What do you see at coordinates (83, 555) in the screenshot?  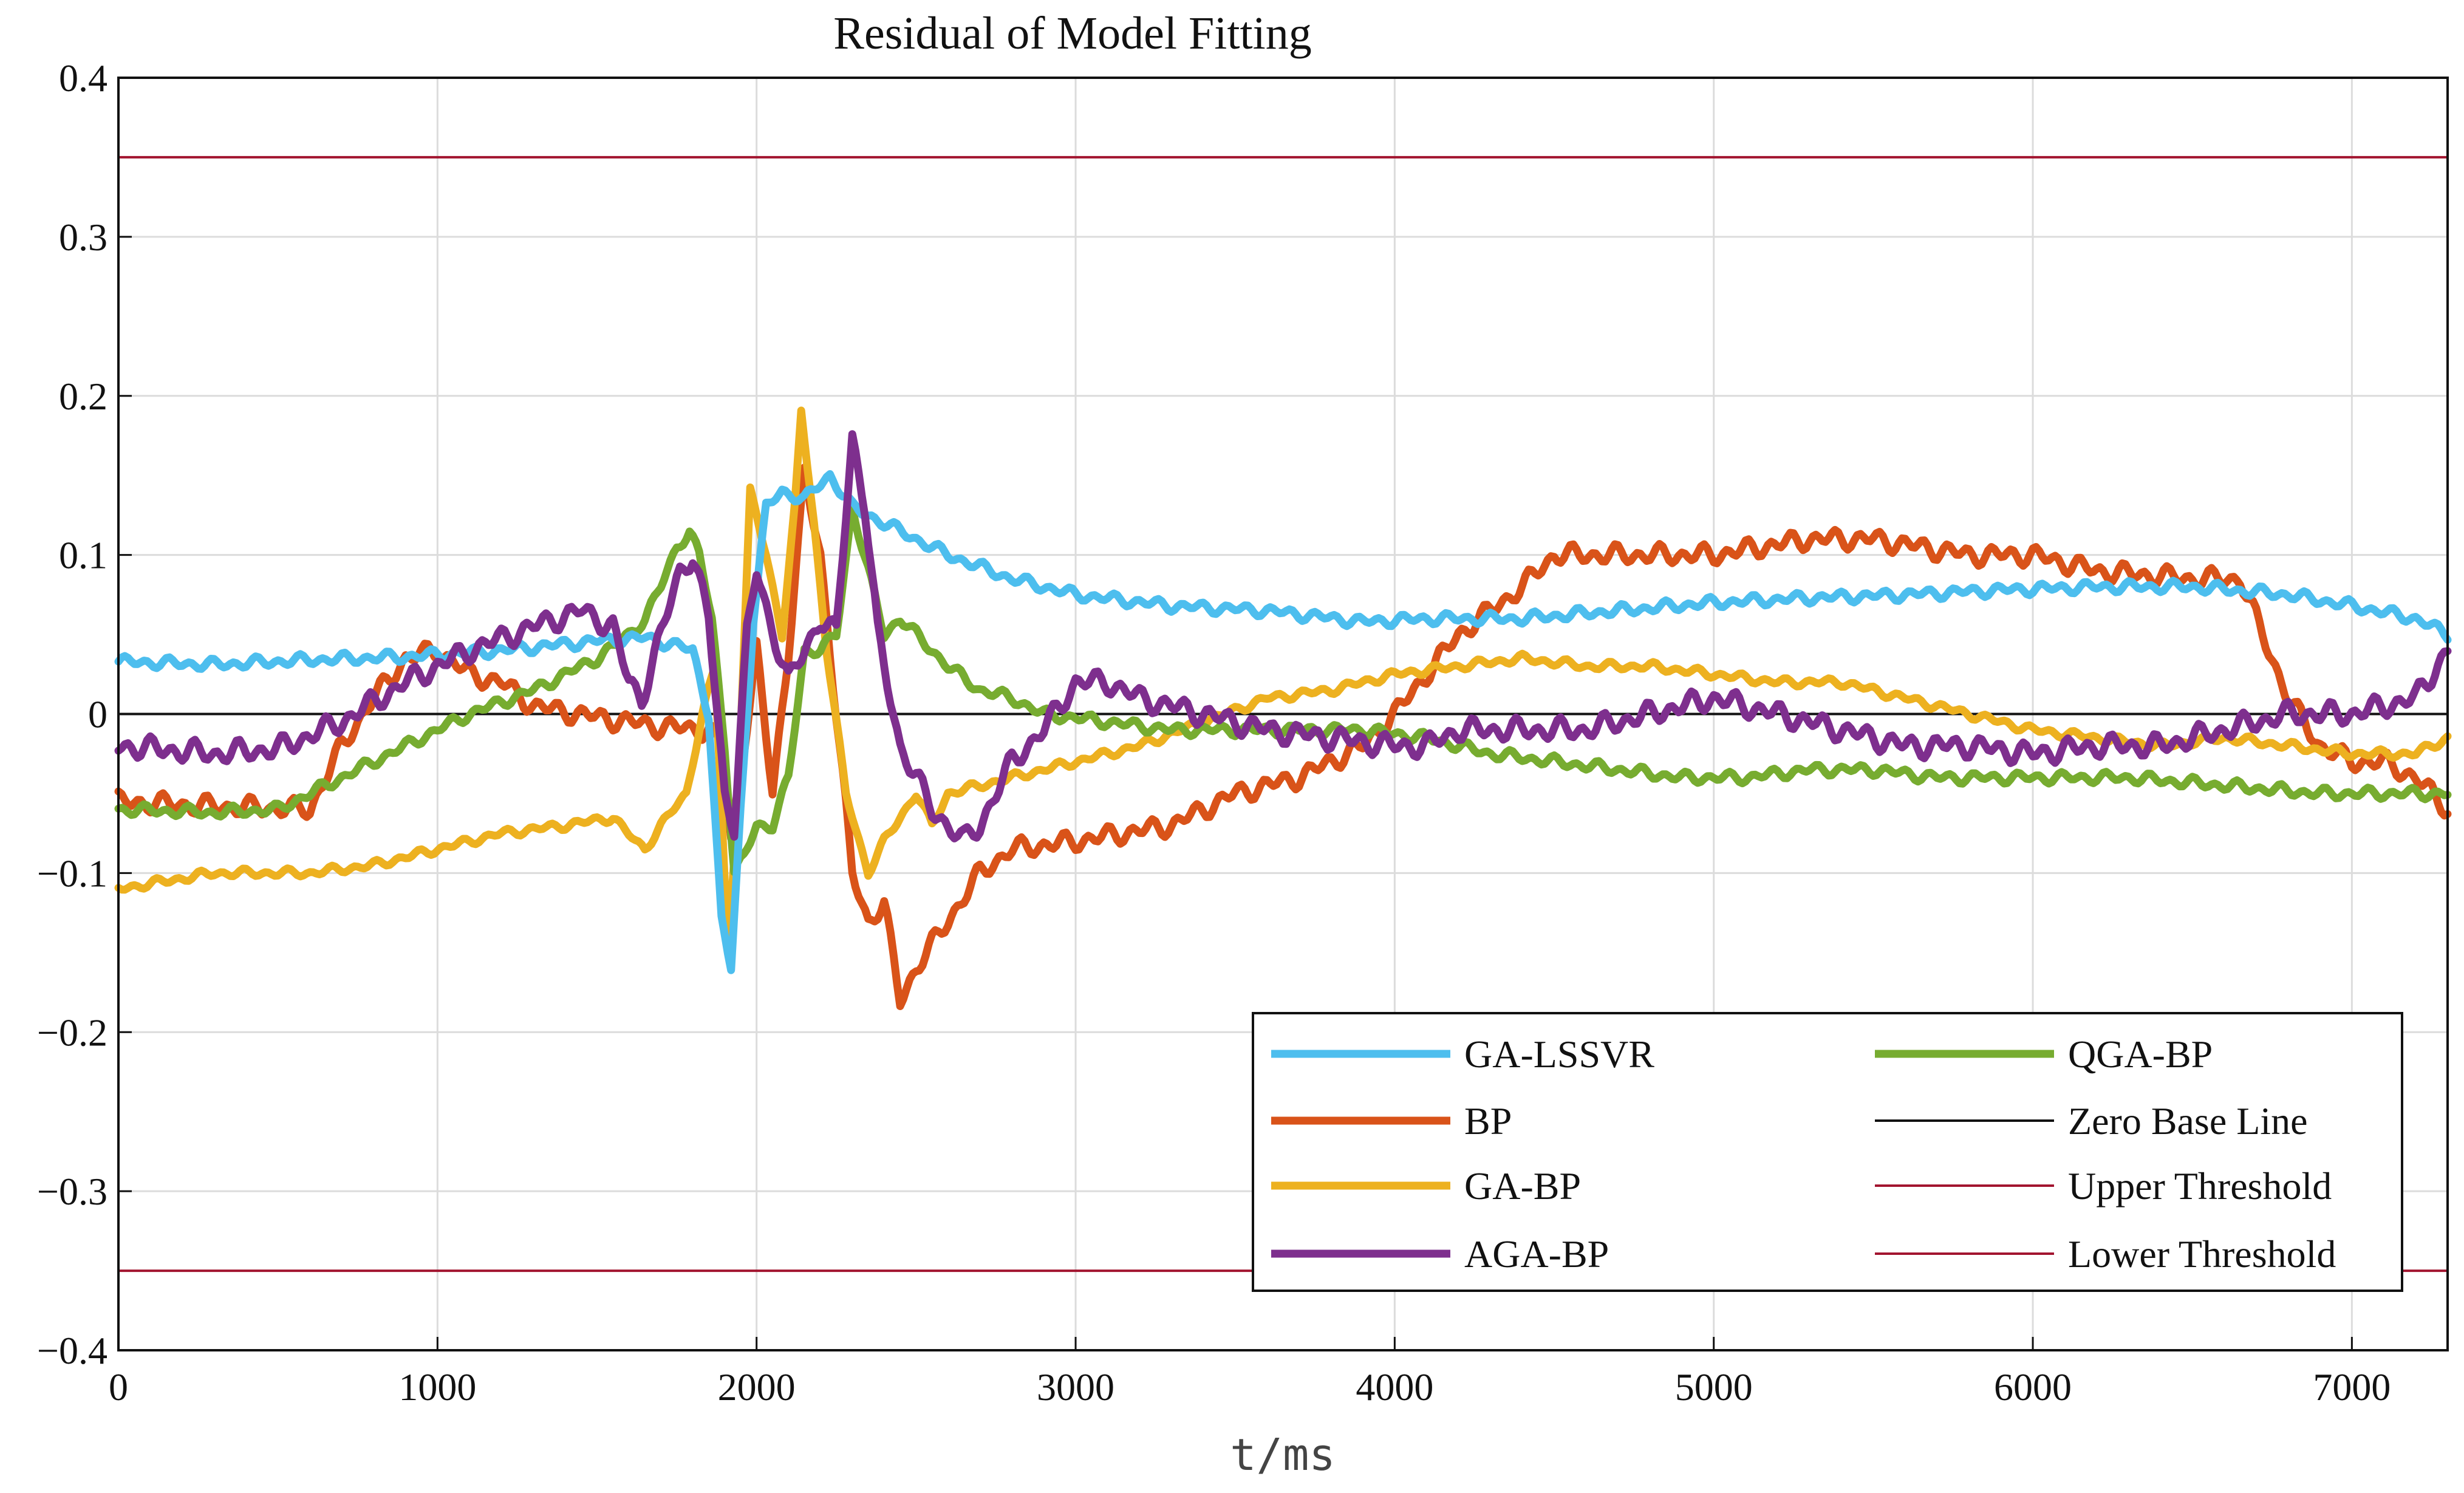 I see `y-tick-label: 0.1` at bounding box center [83, 555].